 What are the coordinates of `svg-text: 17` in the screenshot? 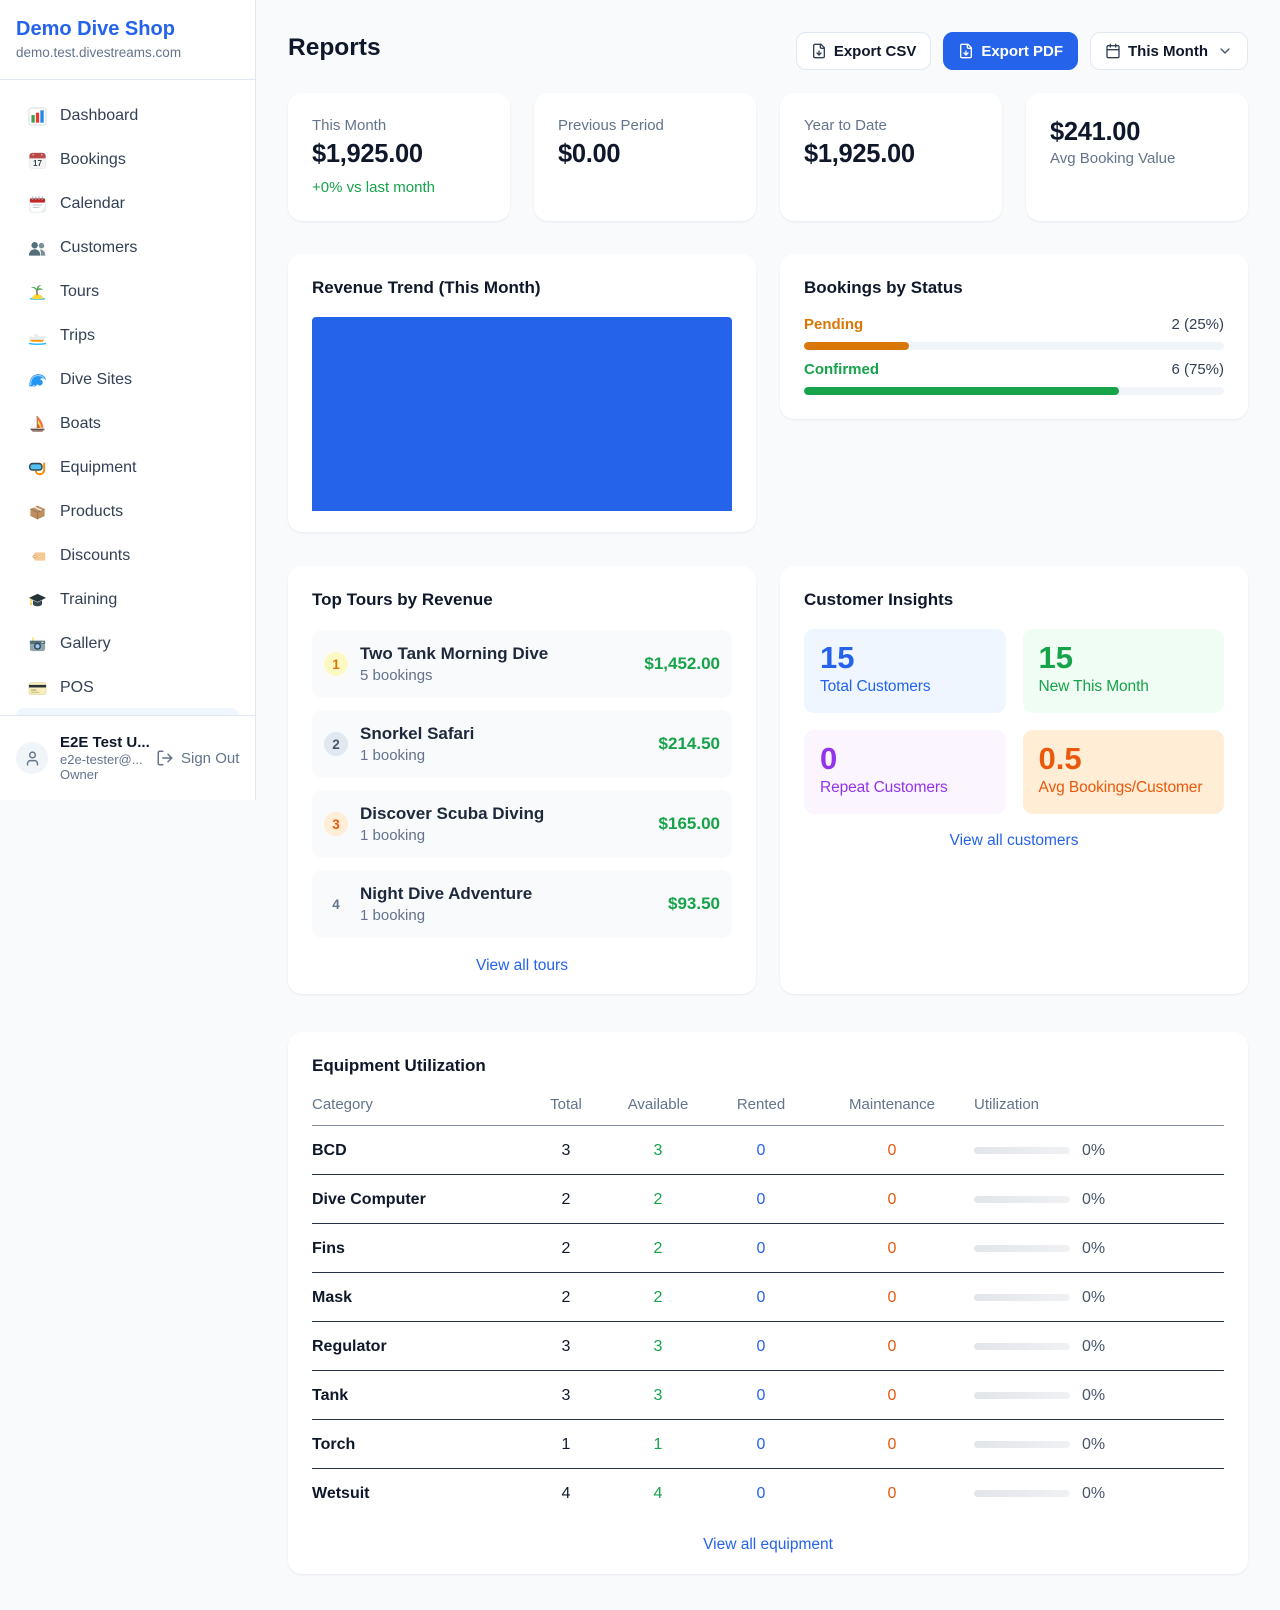 It's located at (37, 163).